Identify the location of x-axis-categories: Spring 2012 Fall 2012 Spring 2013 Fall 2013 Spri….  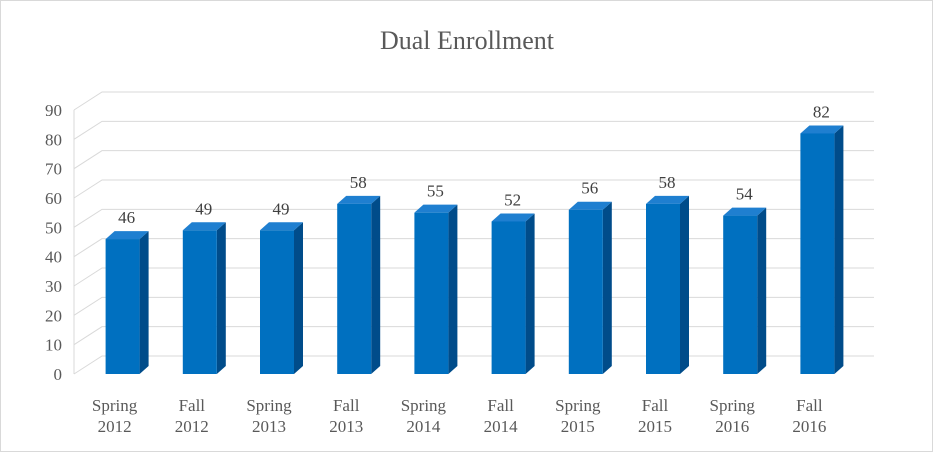
(459, 416).